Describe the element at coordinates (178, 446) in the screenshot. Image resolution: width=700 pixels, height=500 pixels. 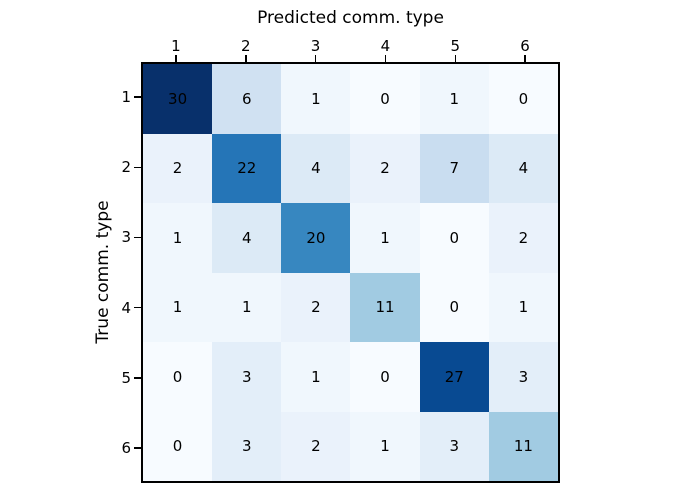
I see `matrix-cell-r6-c1: 0` at that location.